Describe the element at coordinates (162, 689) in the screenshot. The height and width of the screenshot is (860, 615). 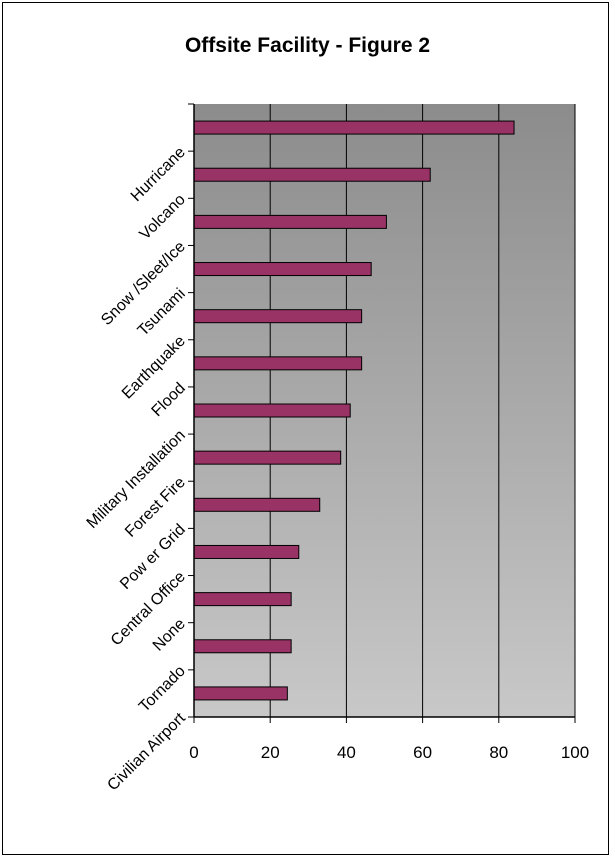
I see `category-label: Tornado` at that location.